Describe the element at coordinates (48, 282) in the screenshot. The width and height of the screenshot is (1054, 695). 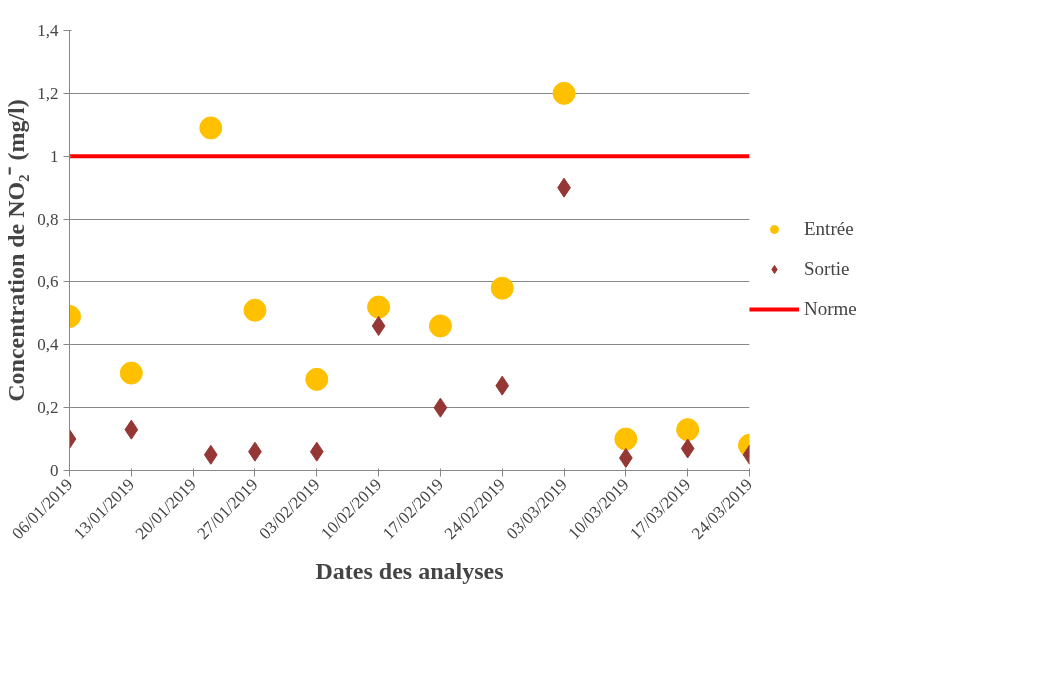
I see `y-tick-label: 0,6` at that location.